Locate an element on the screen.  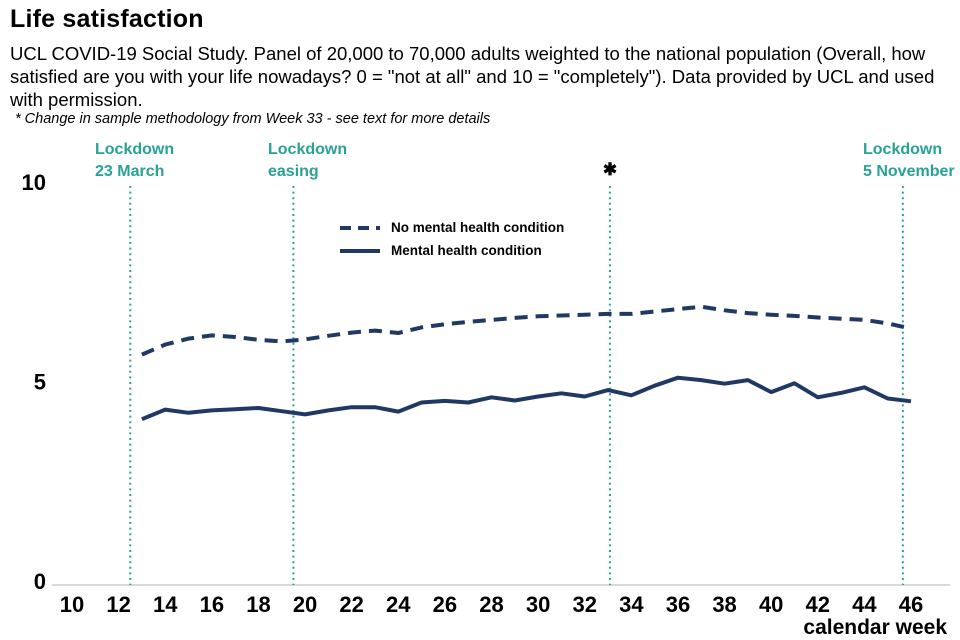
series-line-no-mental-health-condition is located at coordinates (526, 330).